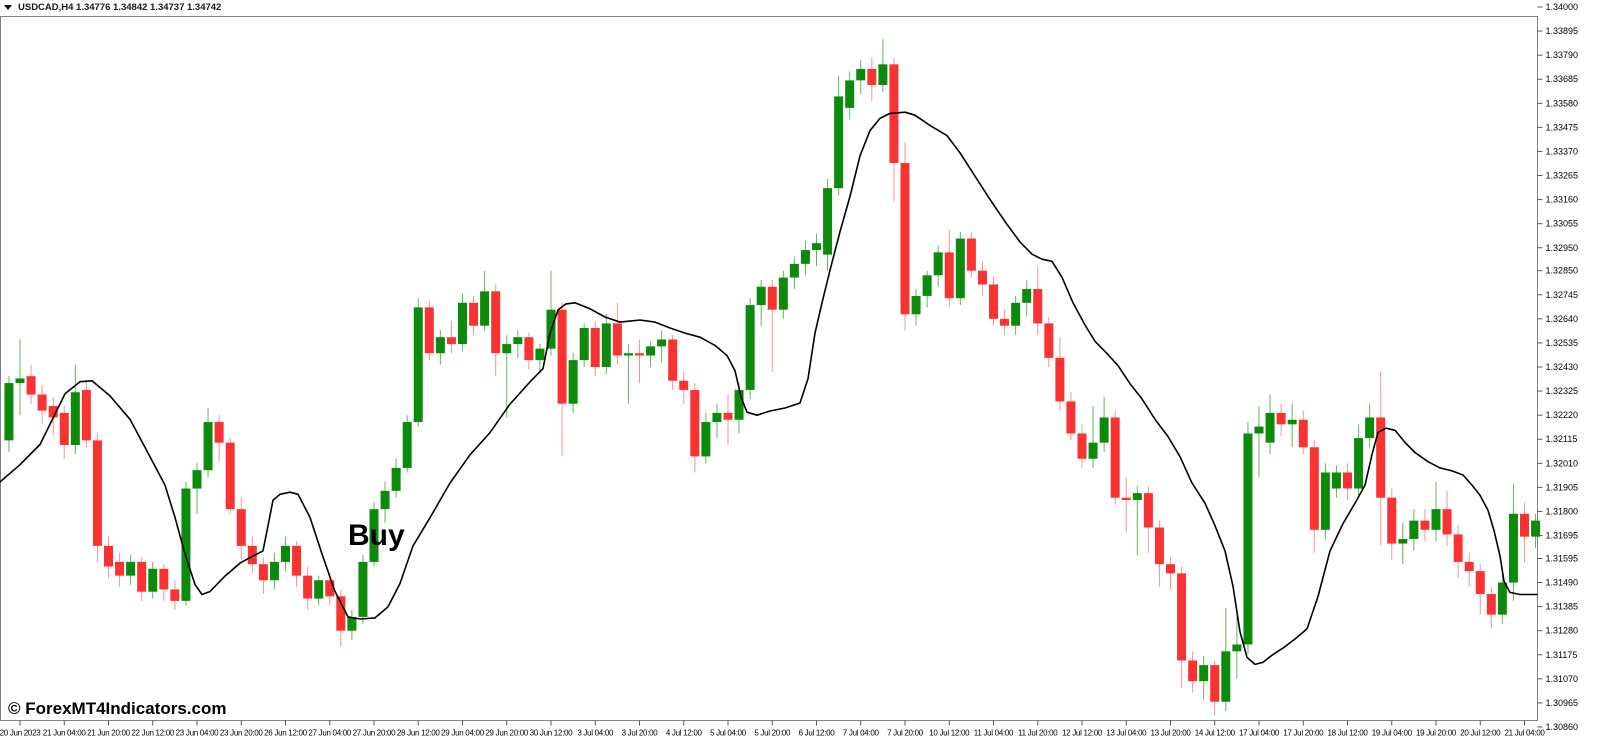 Image resolution: width=1600 pixels, height=746 pixels. I want to click on time-axis-label: 3 Jul 04:00, so click(595, 733).